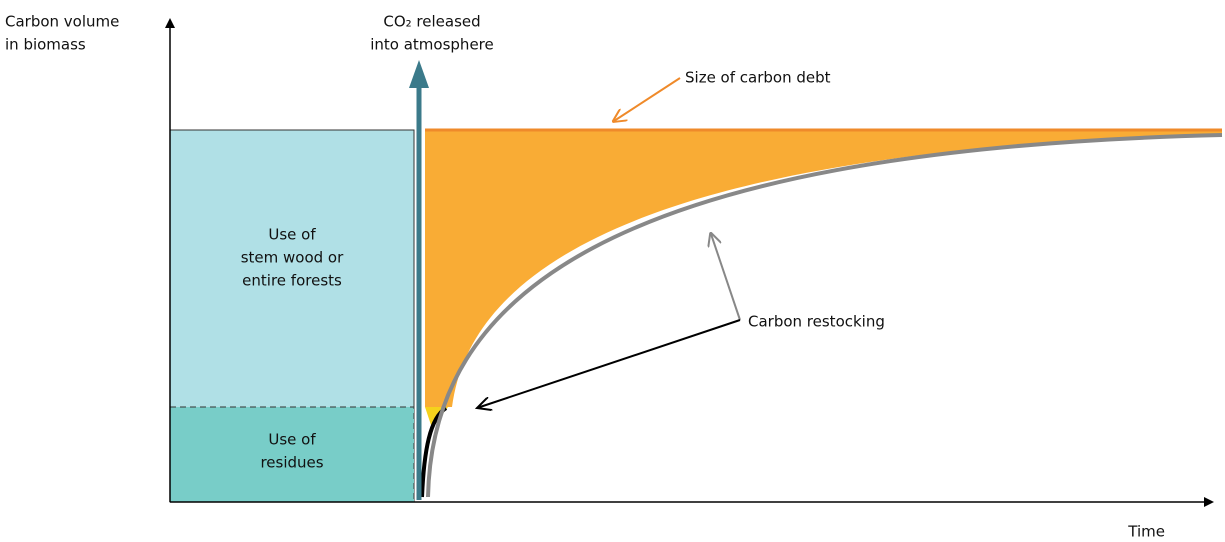  What do you see at coordinates (292, 281) in the screenshot?
I see `stem-label: entire forests` at bounding box center [292, 281].